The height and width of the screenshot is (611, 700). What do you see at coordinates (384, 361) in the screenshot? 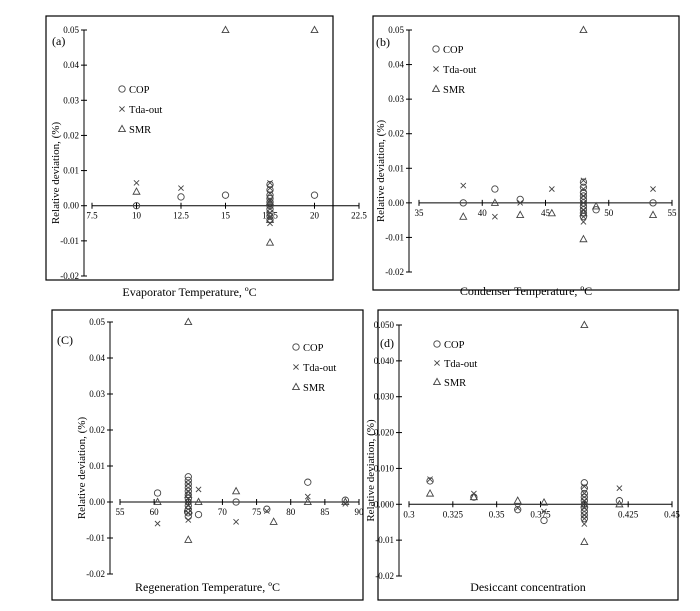
I see `y-tick-label: 0.040` at bounding box center [384, 361].